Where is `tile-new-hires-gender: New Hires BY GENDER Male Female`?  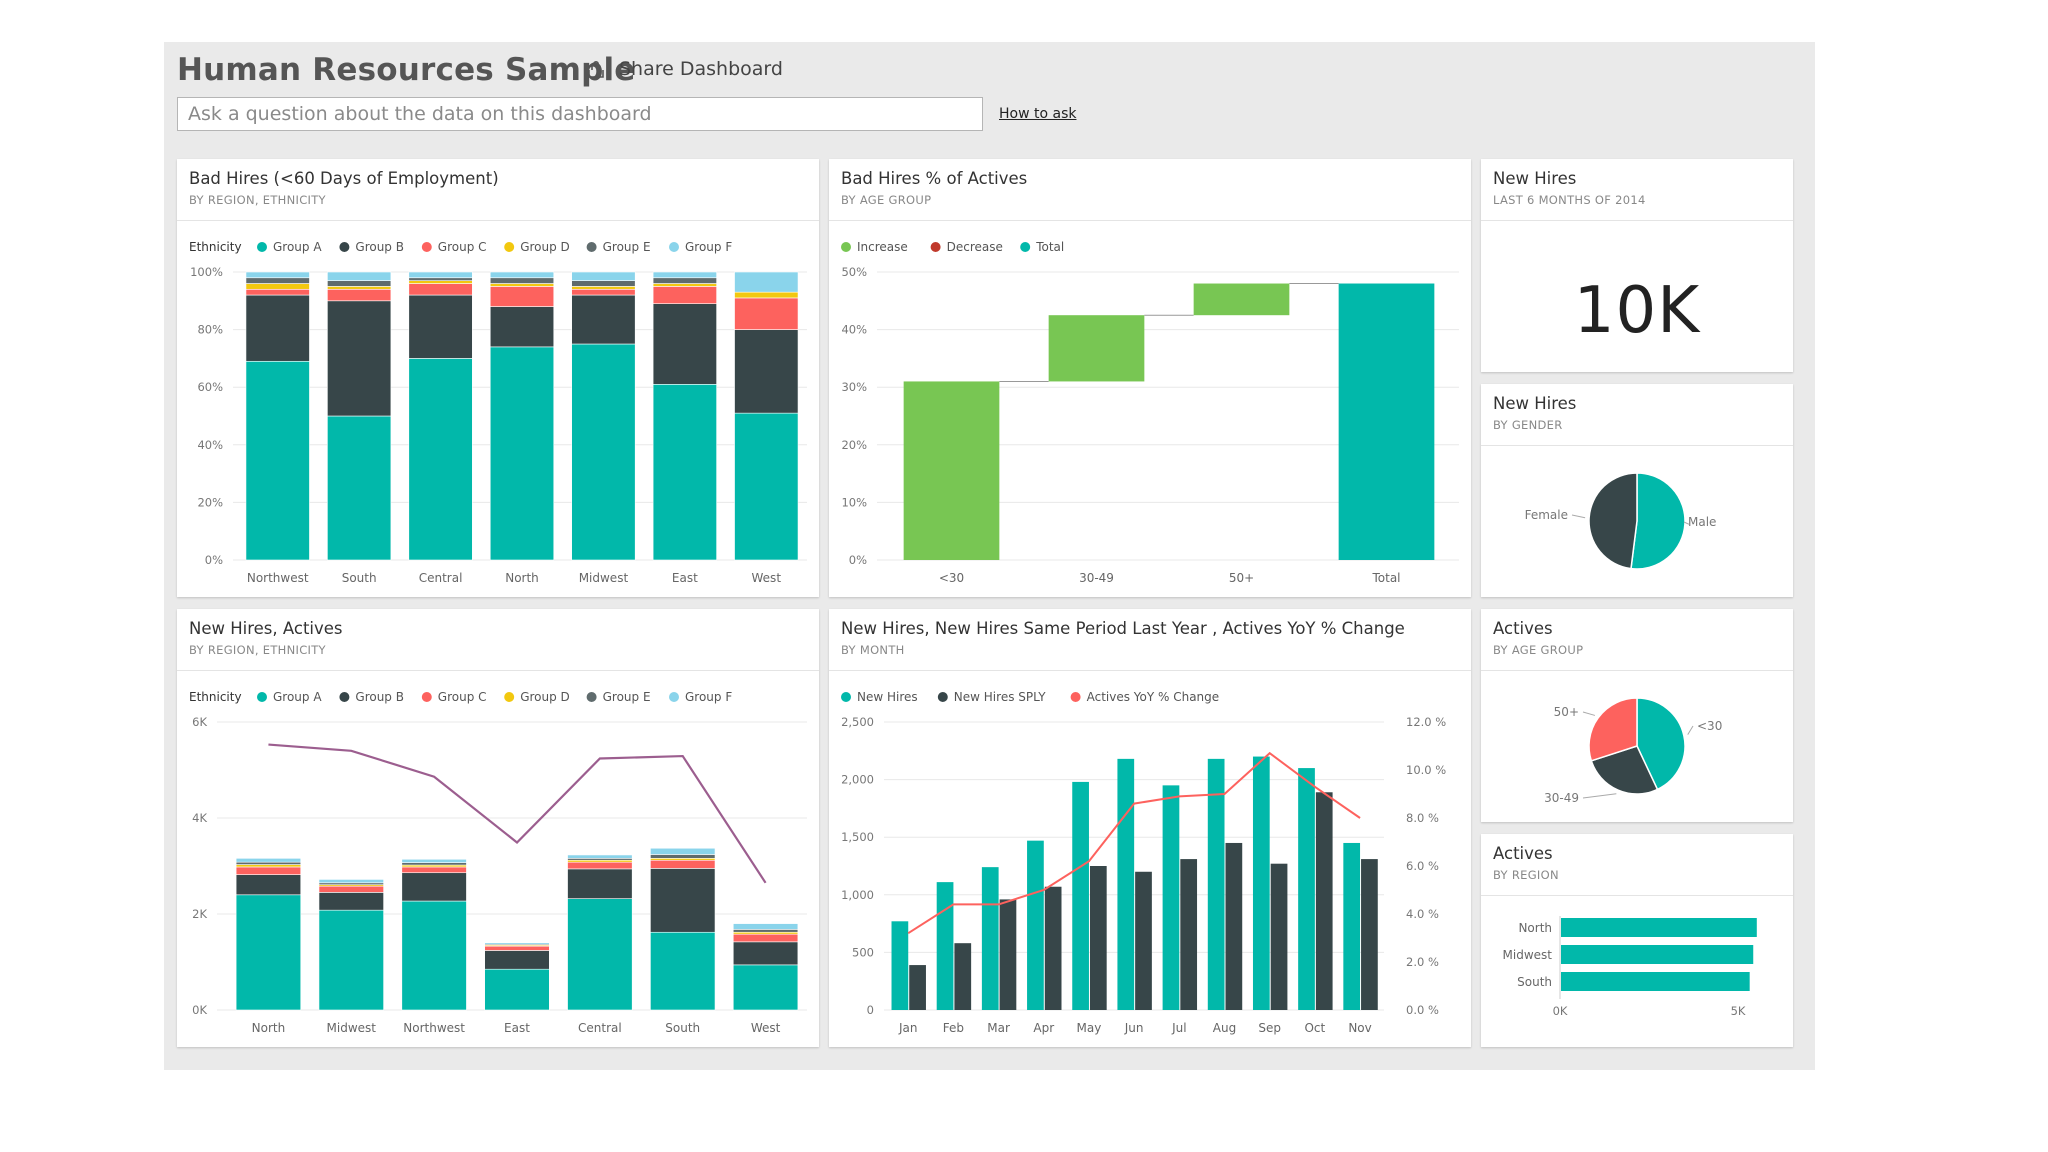 tile-new-hires-gender: New Hires BY GENDER Male Female is located at coordinates (1637, 490).